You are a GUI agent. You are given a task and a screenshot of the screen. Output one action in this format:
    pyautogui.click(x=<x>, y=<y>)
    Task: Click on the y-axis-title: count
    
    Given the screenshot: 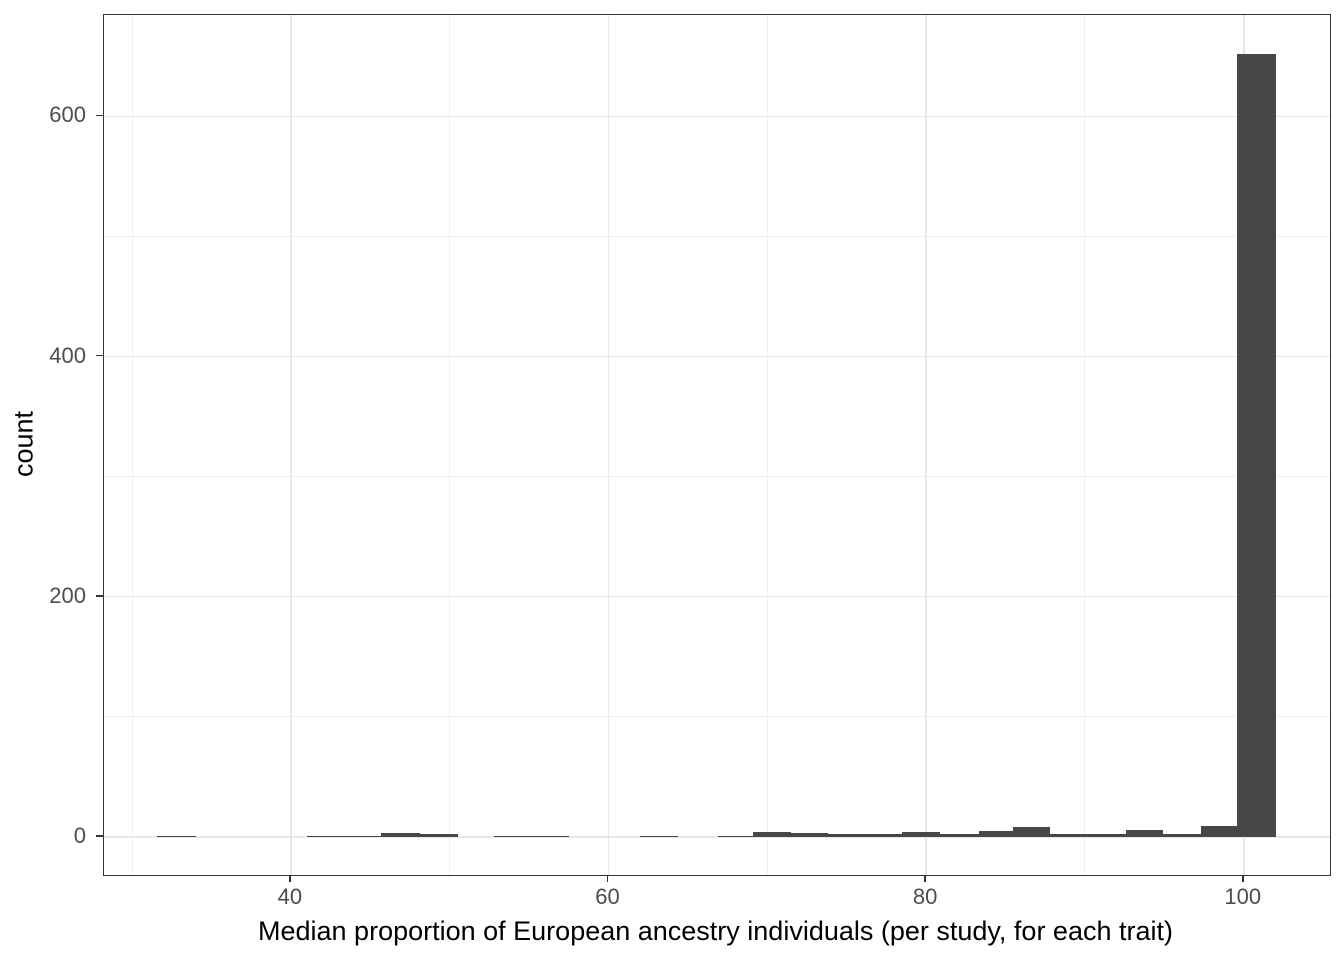 What is the action you would take?
    pyautogui.click(x=23, y=444)
    